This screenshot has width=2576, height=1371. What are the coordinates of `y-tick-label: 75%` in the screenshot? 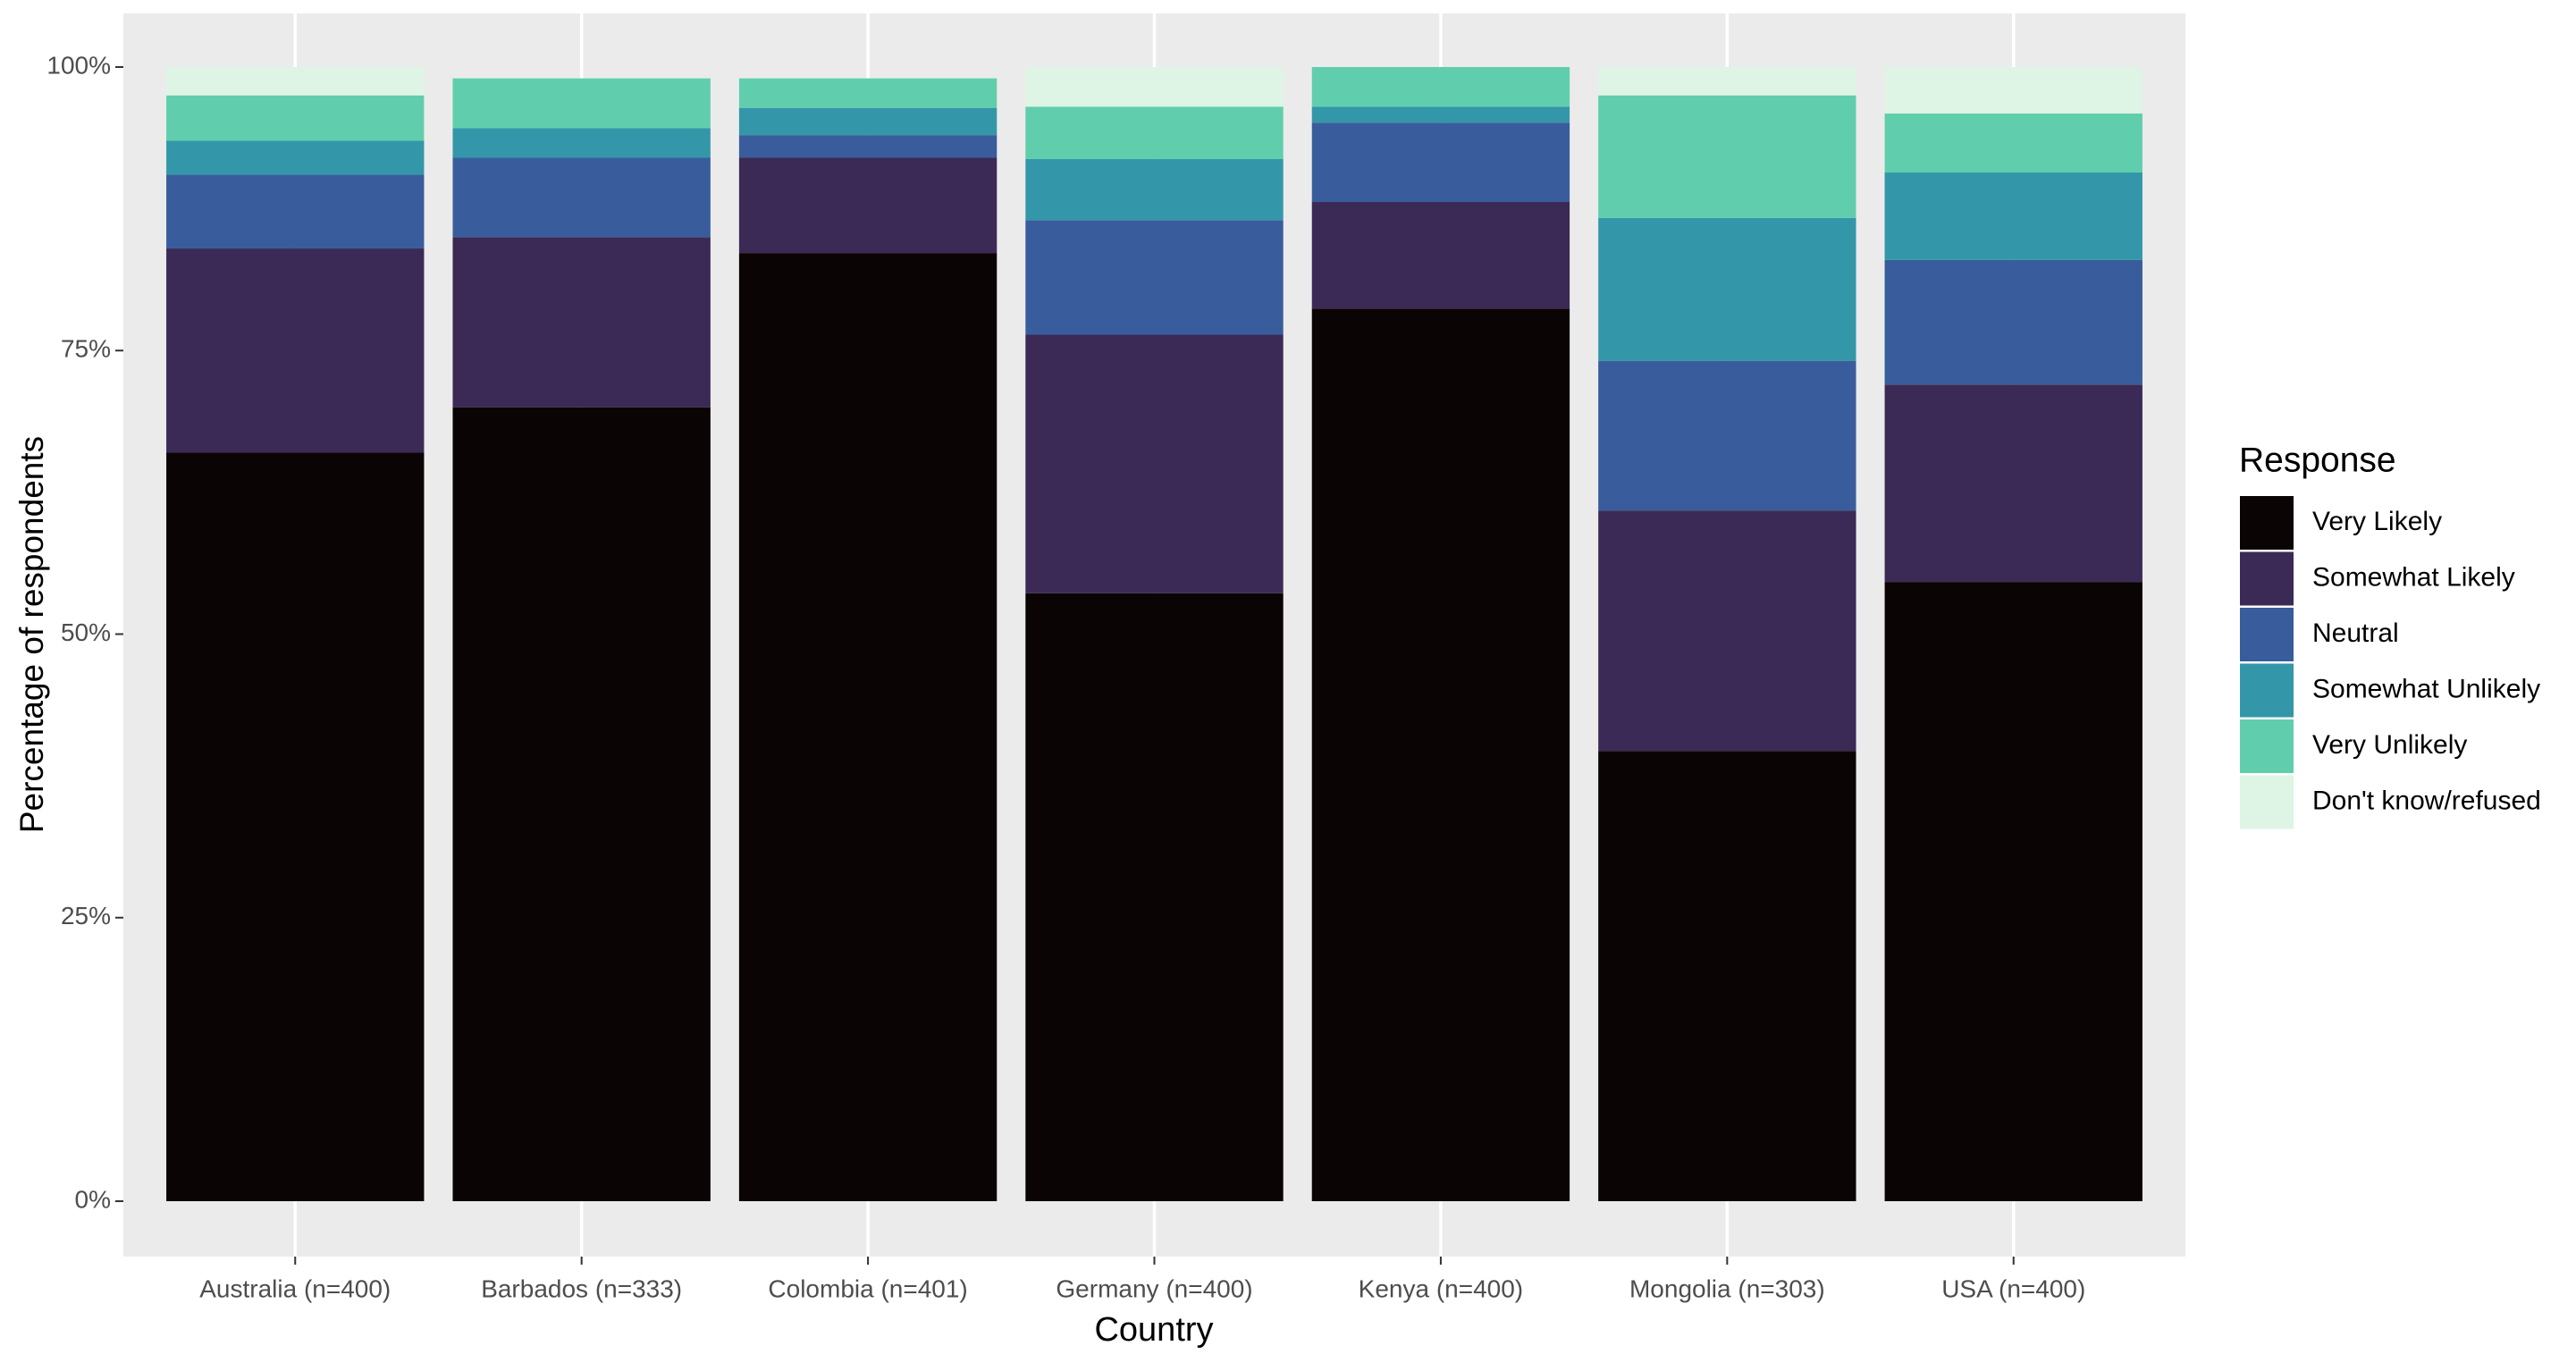 It's located at (86, 349).